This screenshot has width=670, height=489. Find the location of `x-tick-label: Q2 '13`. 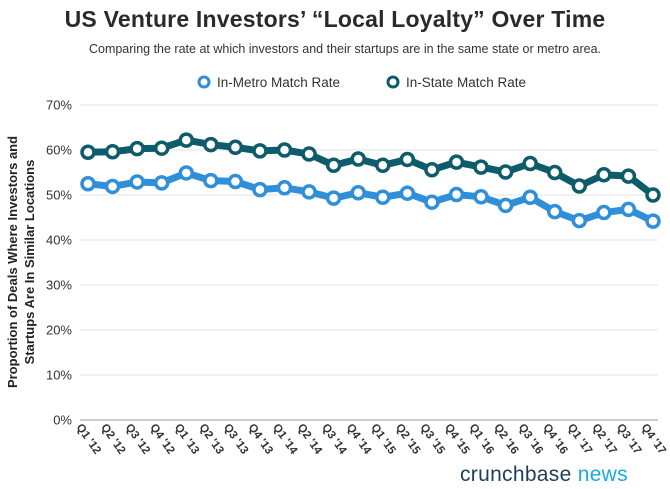

x-tick-label: Q2 '13 is located at coordinates (210, 439).